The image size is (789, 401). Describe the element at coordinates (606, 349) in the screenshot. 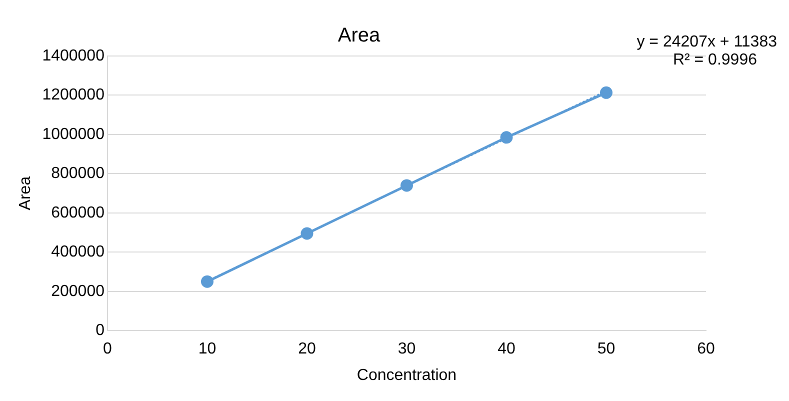

I see `x-tick-label: 50` at that location.